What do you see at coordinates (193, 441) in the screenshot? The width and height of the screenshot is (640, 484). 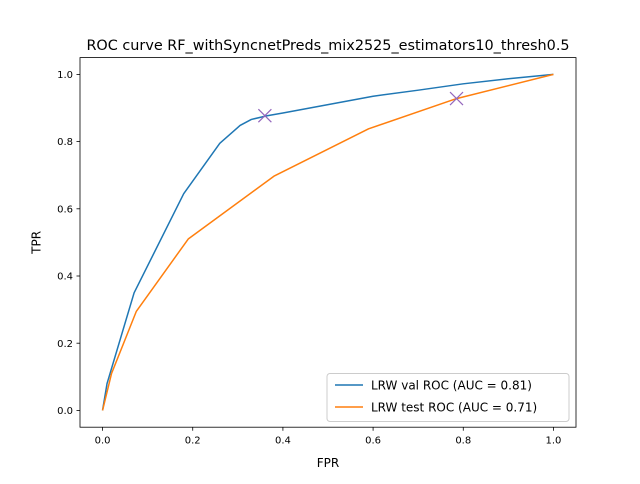 I see `x-tick-label: 0.2` at bounding box center [193, 441].